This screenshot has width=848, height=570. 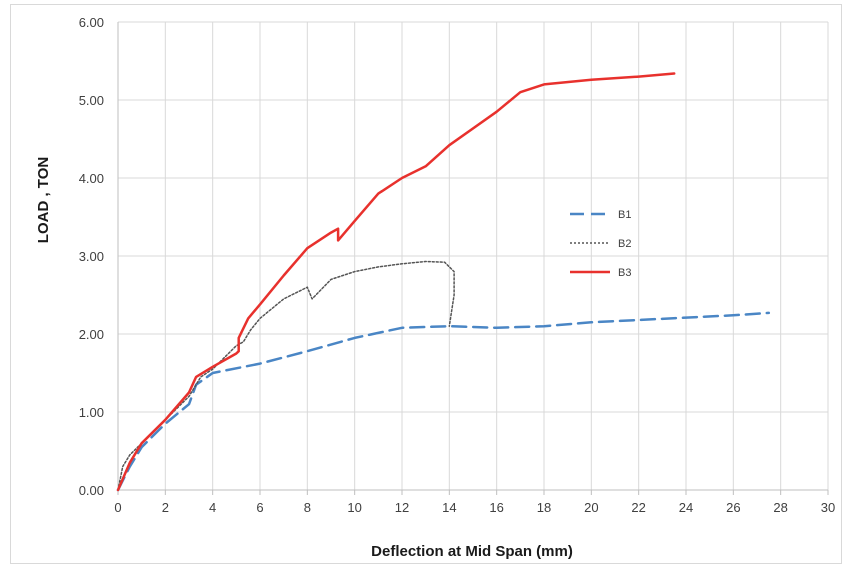 What do you see at coordinates (91, 412) in the screenshot?
I see `y-tick-label: 1.00` at bounding box center [91, 412].